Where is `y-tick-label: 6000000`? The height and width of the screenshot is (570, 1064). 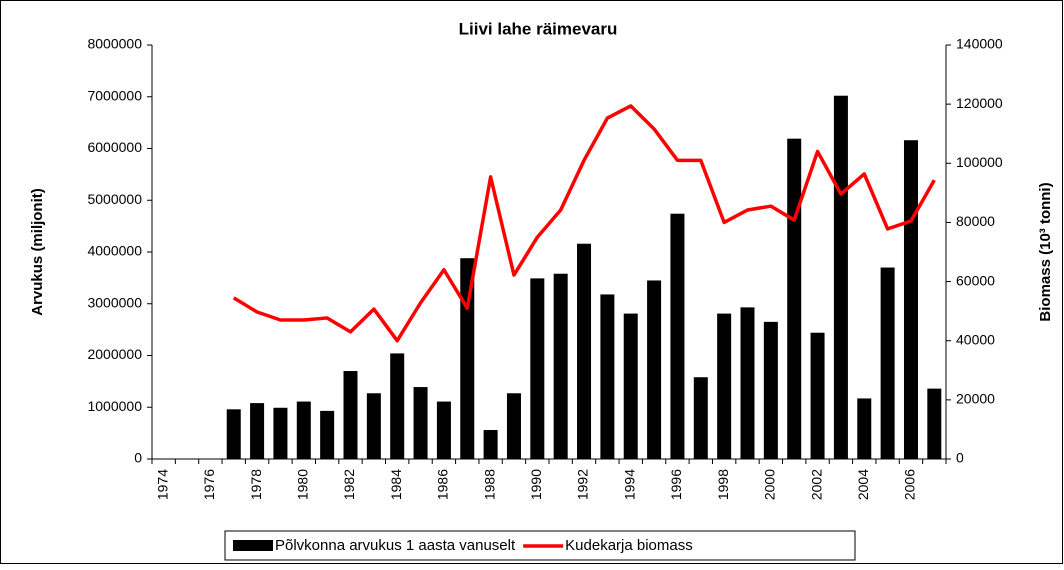
y-tick-label: 6000000 is located at coordinates (114, 147).